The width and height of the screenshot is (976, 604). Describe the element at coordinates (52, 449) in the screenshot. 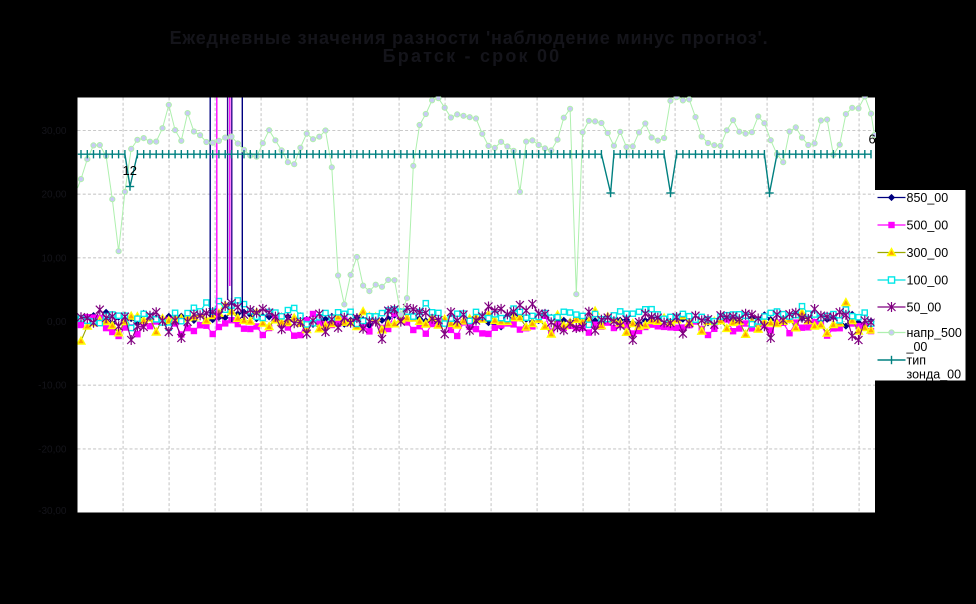

I see `svg-text: -20,00` at that location.